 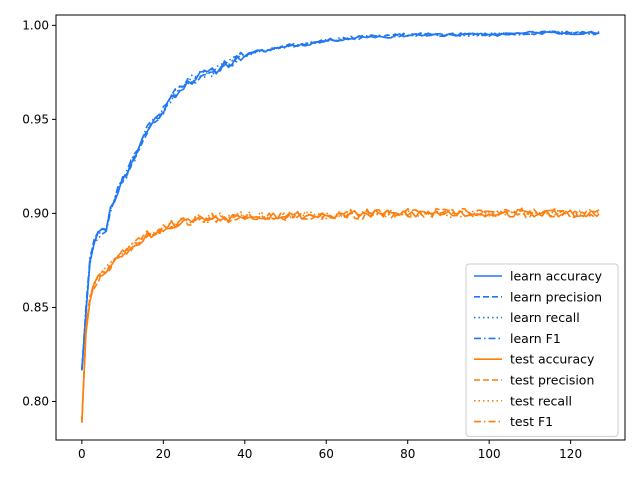 I want to click on x-tick-label: 100, so click(x=489, y=454).